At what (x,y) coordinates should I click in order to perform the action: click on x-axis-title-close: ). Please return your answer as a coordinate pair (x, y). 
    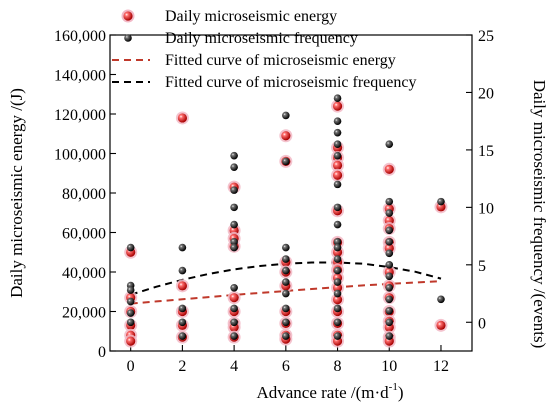
    Looking at the image, I should click on (401, 392).